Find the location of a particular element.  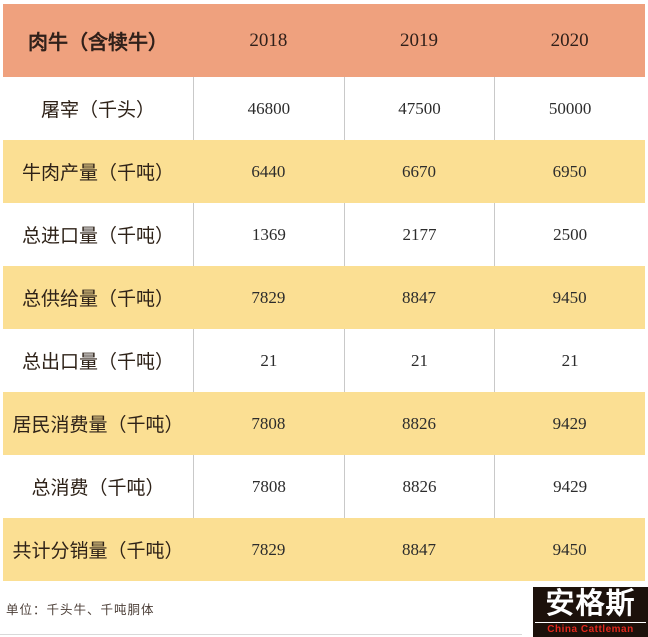

table-row: 总供给量（千吨） 7829 8847 9450 is located at coordinates (324, 297).